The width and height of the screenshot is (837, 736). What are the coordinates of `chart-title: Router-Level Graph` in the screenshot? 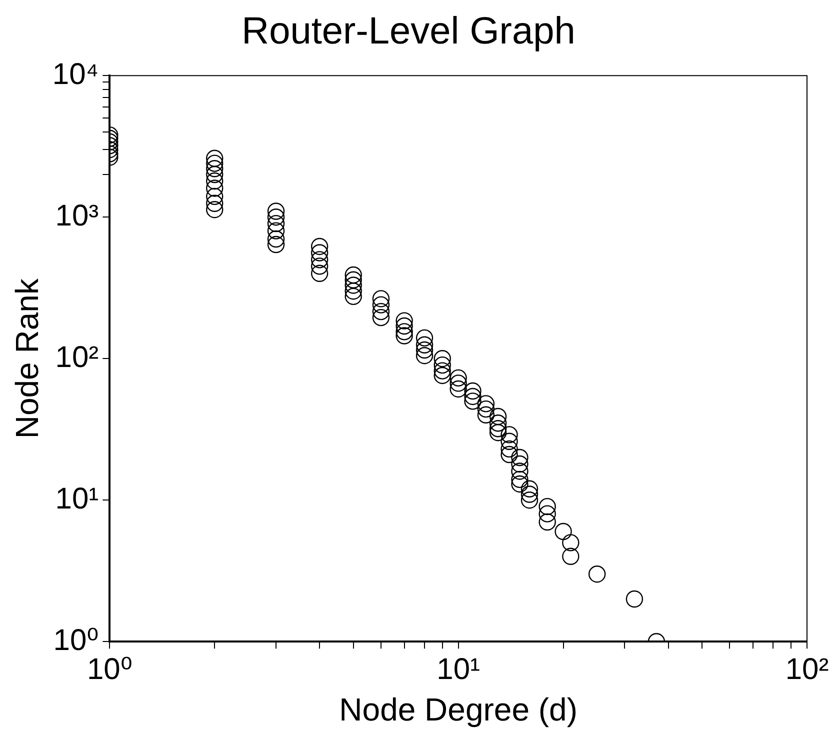 It's located at (409, 31).